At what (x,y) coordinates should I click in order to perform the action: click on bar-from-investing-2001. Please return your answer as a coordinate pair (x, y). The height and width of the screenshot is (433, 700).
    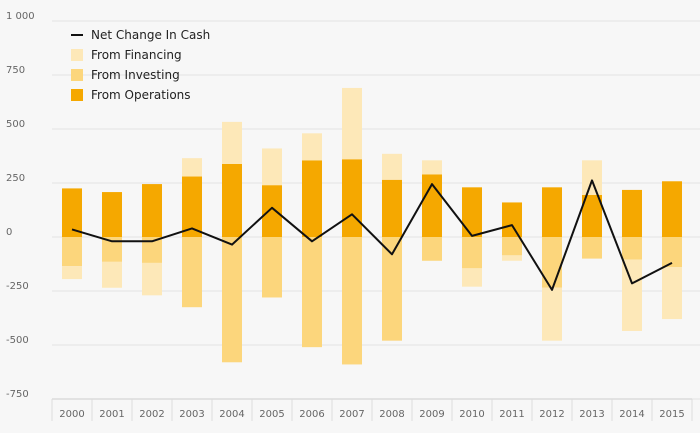
    Looking at the image, I should click on (112, 249).